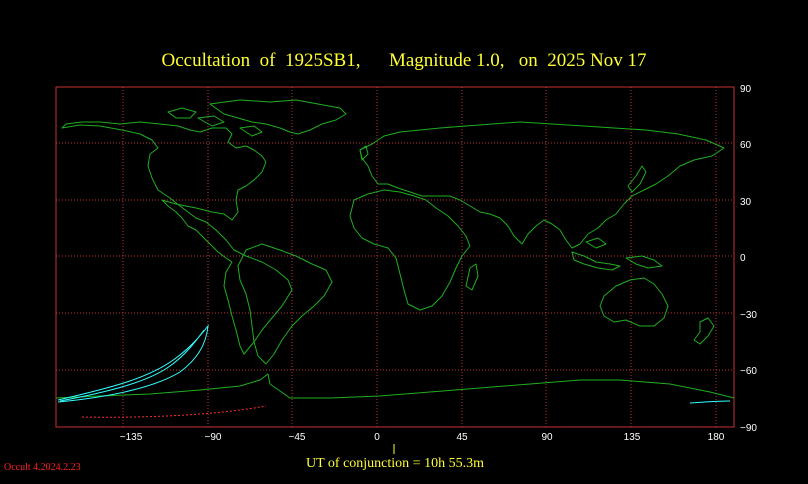 The width and height of the screenshot is (808, 484). I want to click on coastline-antarctica, so click(395, 386).